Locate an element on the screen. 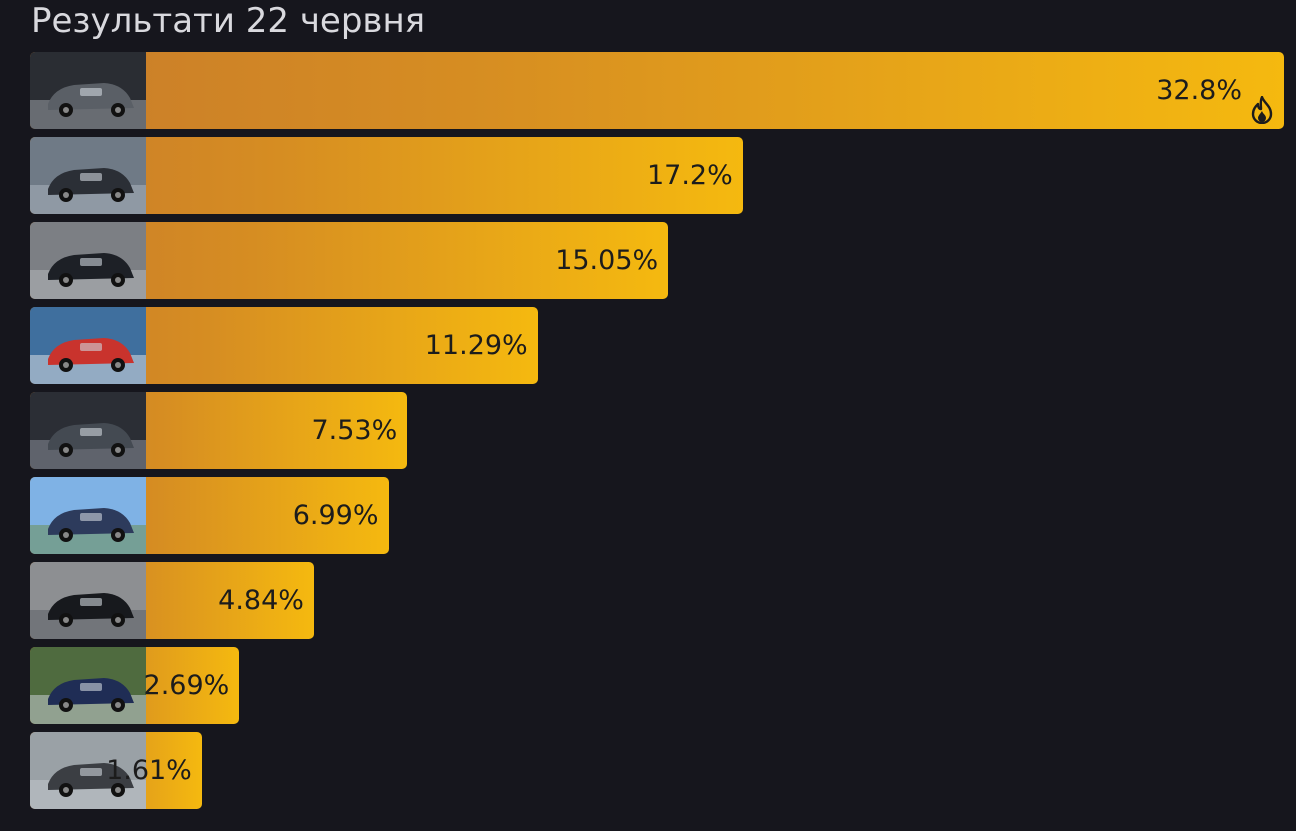  result-bar: 7.53% is located at coordinates (219, 430).